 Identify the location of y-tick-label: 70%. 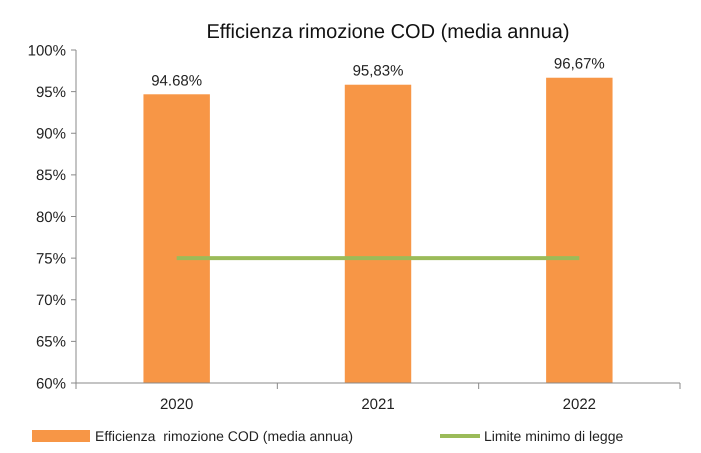
(51, 300).